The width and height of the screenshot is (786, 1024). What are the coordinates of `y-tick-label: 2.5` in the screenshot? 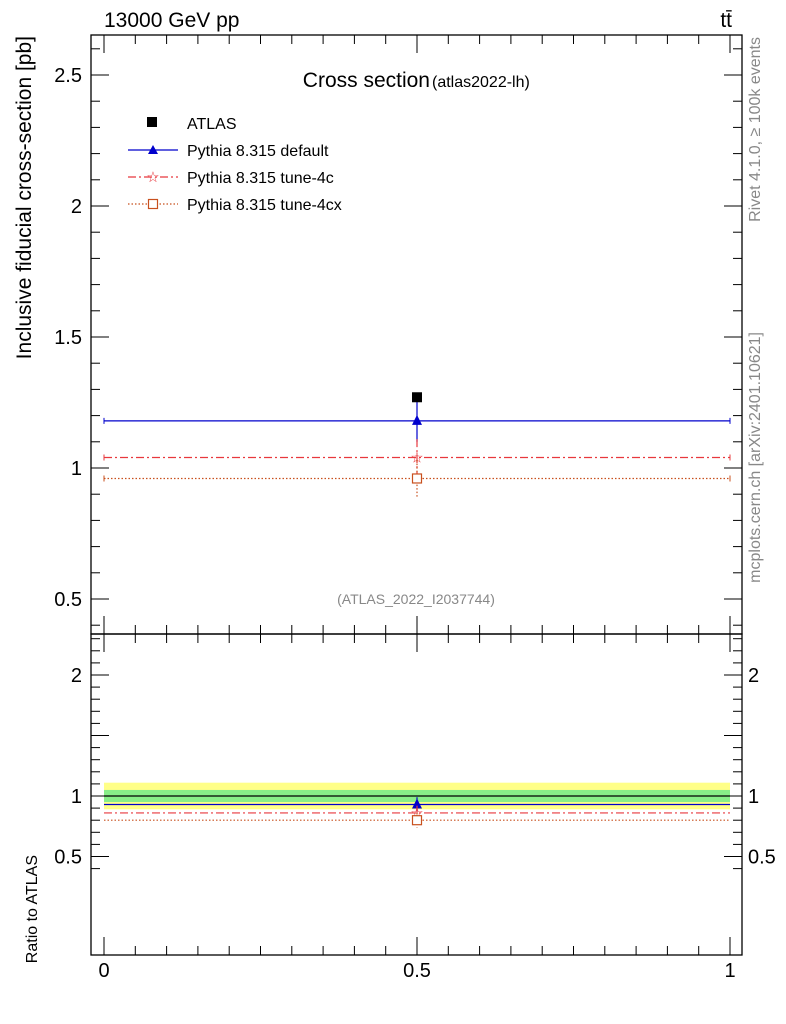 It's located at (68, 76).